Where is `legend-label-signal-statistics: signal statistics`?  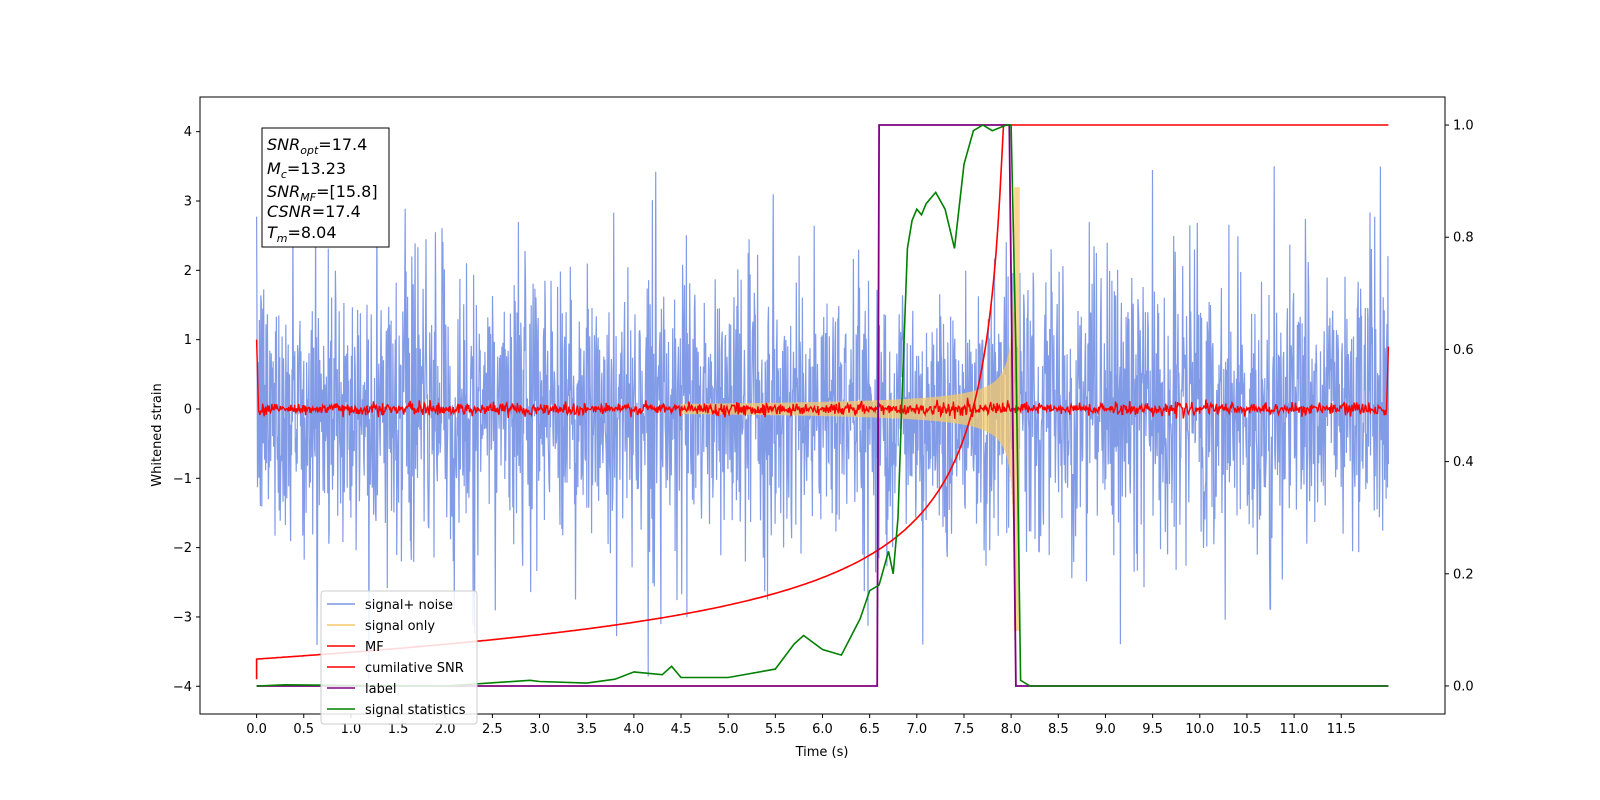
legend-label-signal-statistics: signal statistics is located at coordinates (415, 710).